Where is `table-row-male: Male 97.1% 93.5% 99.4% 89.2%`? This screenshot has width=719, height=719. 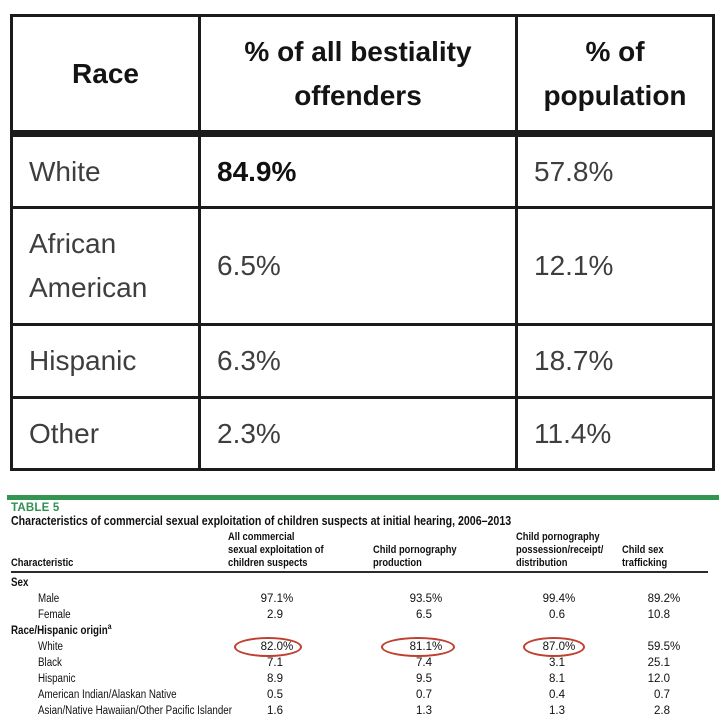 table-row-male: Male 97.1% 93.5% 99.4% 89.2% is located at coordinates (359, 599).